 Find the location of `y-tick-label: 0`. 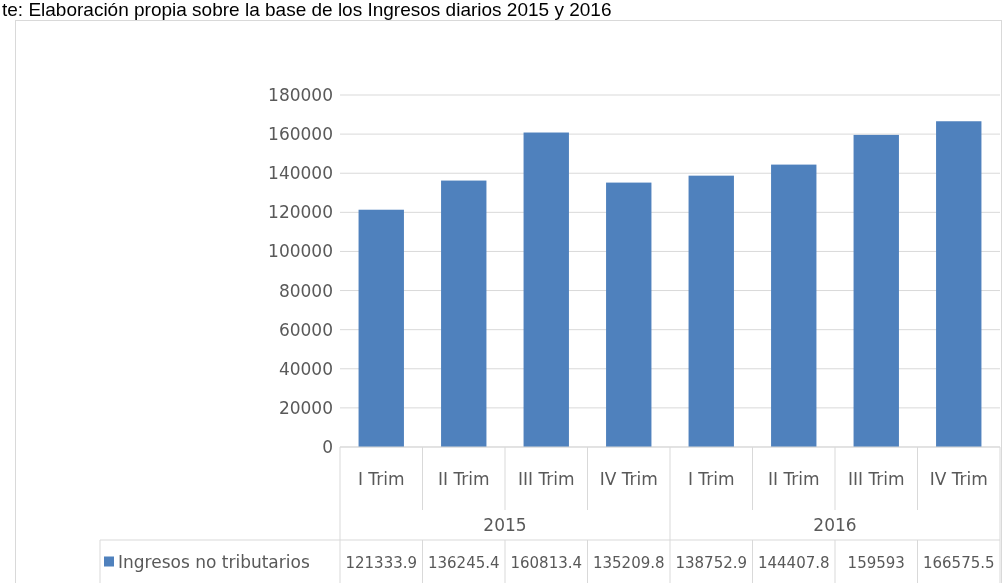

y-tick-label: 0 is located at coordinates (327, 446).